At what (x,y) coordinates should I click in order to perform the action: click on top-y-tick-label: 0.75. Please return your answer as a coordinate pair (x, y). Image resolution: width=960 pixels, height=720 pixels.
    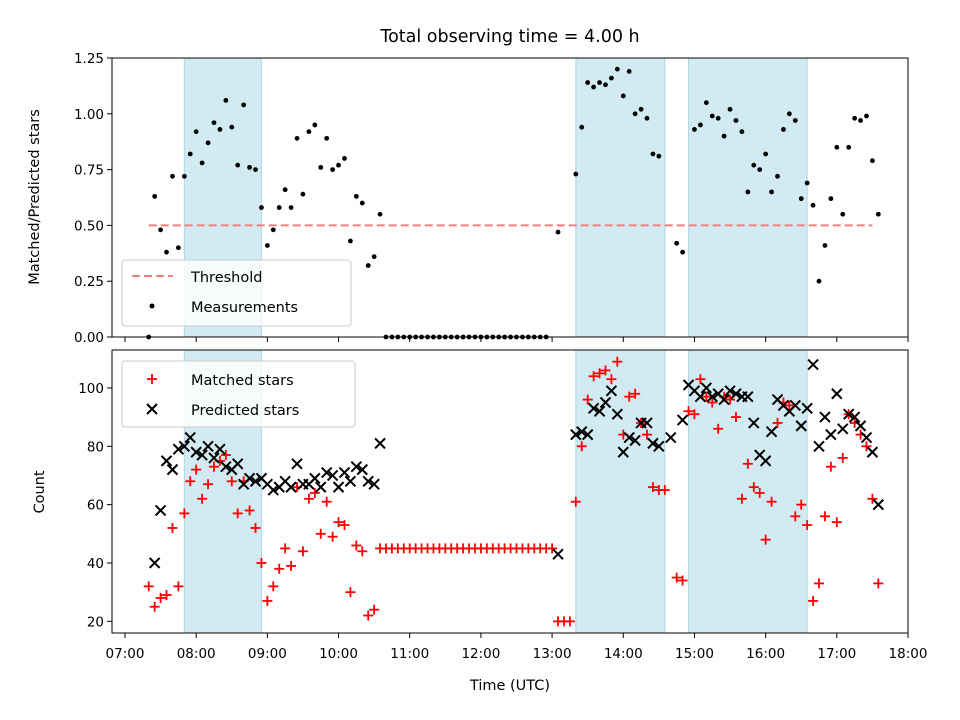
    Looking at the image, I should click on (89, 171).